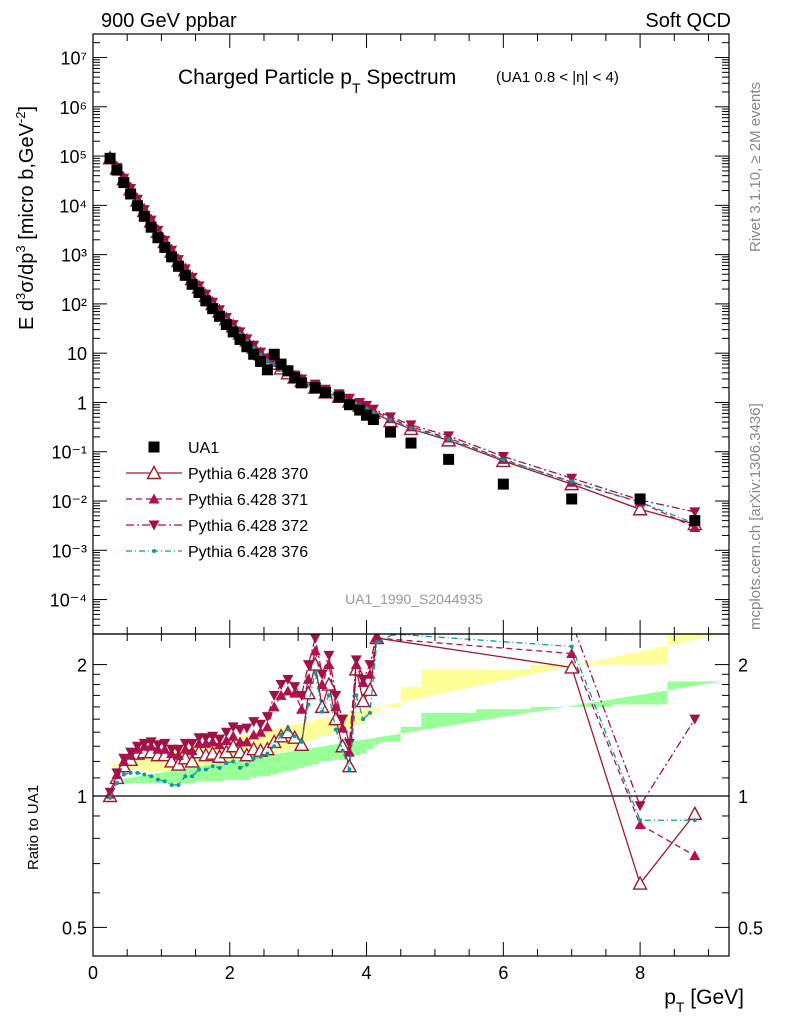  I want to click on band-yellow, so click(414, 703).